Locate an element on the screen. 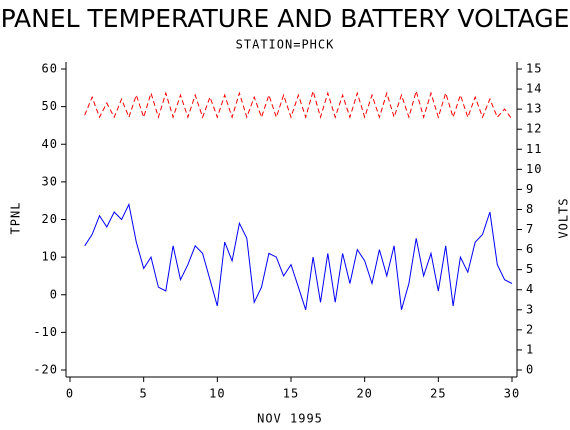 Image resolution: width=570 pixels, height=430 pixels. y-tick-label: 60 is located at coordinates (50, 69).